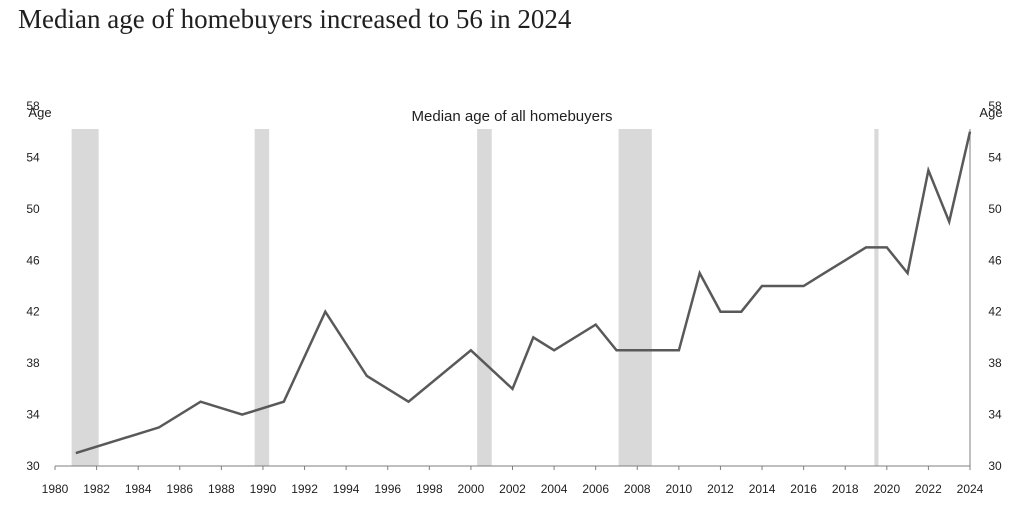  What do you see at coordinates (679, 489) in the screenshot?
I see `x-tick-label: 2010` at bounding box center [679, 489].